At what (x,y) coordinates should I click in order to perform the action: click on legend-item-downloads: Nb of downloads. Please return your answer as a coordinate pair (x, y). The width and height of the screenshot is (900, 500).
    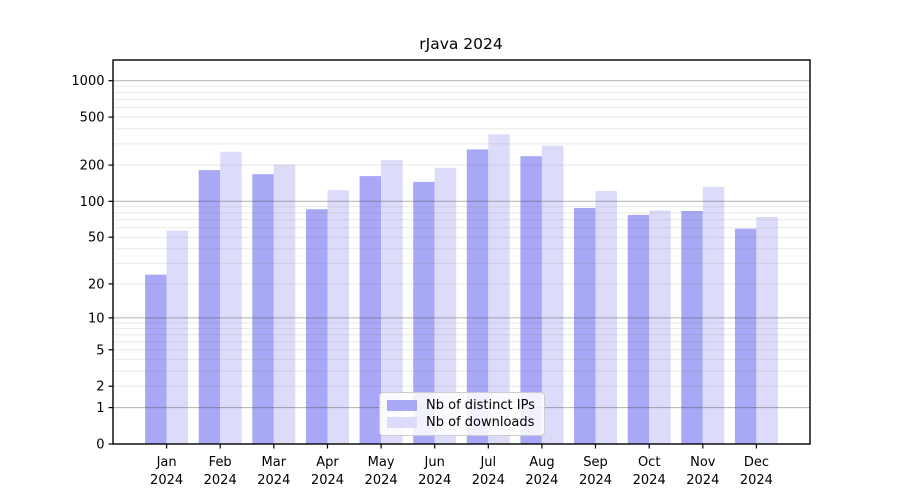
    Looking at the image, I should click on (462, 422).